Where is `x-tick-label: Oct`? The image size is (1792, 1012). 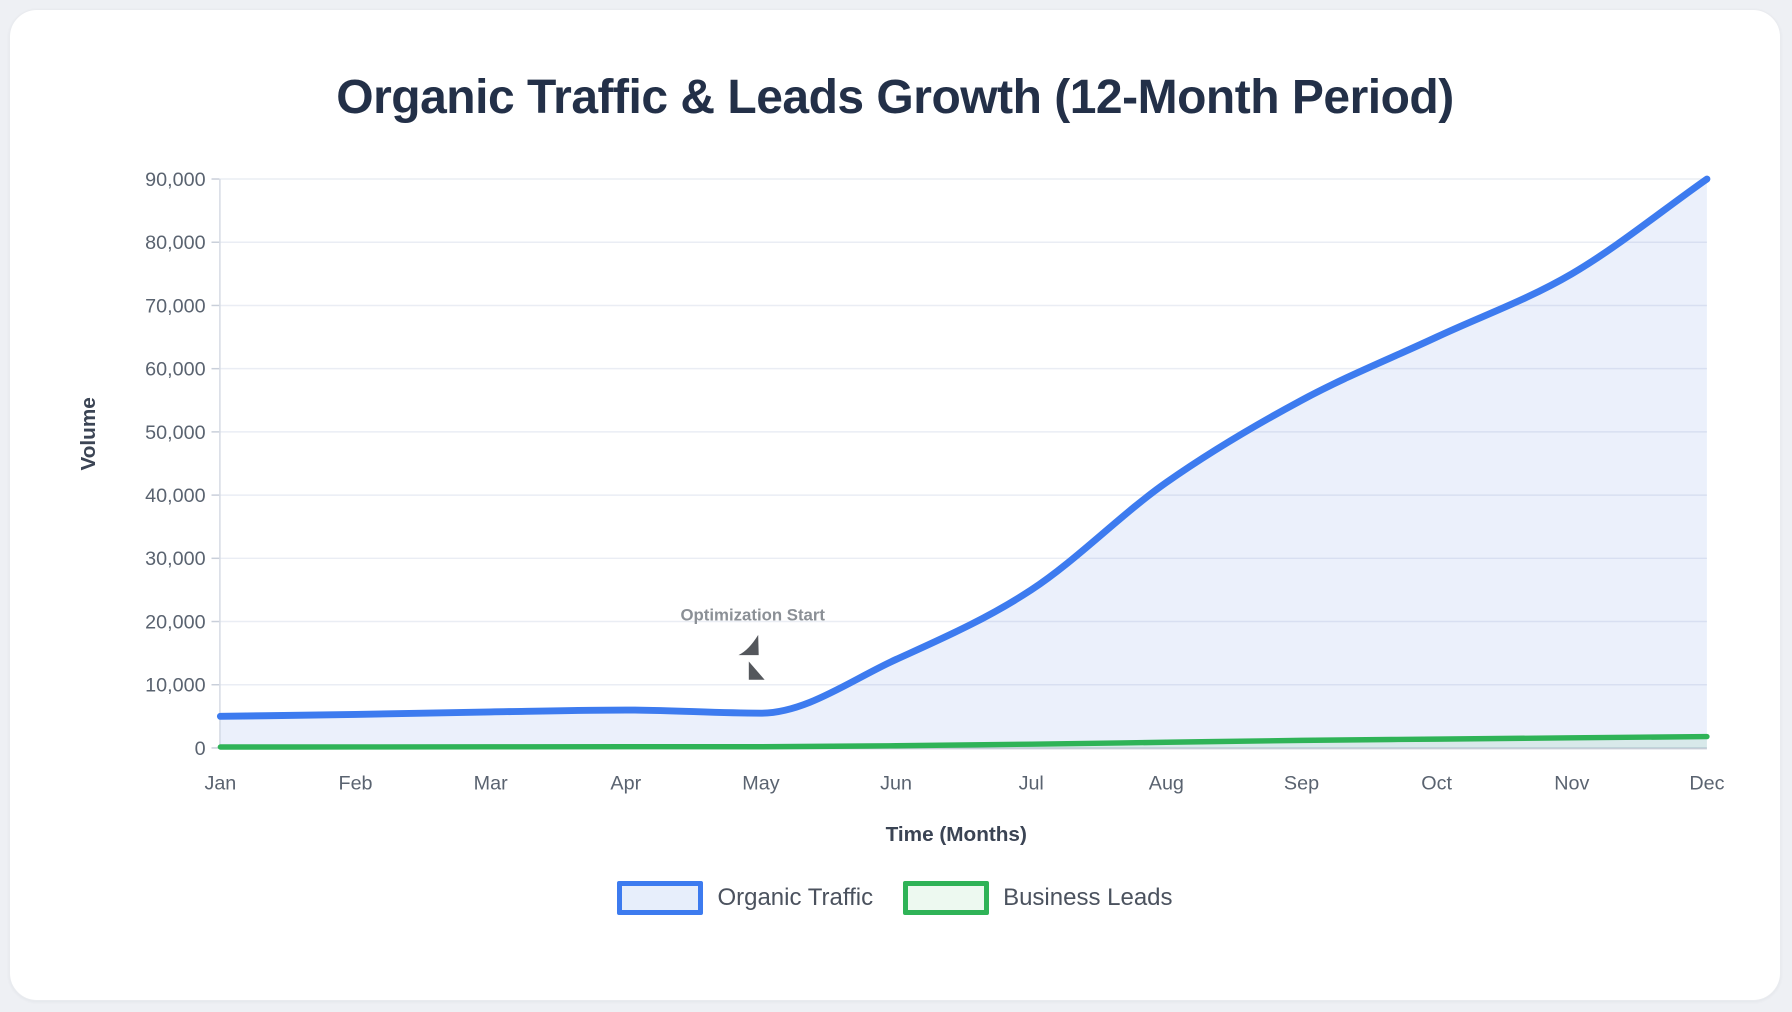
x-tick-label: Oct is located at coordinates (1436, 783).